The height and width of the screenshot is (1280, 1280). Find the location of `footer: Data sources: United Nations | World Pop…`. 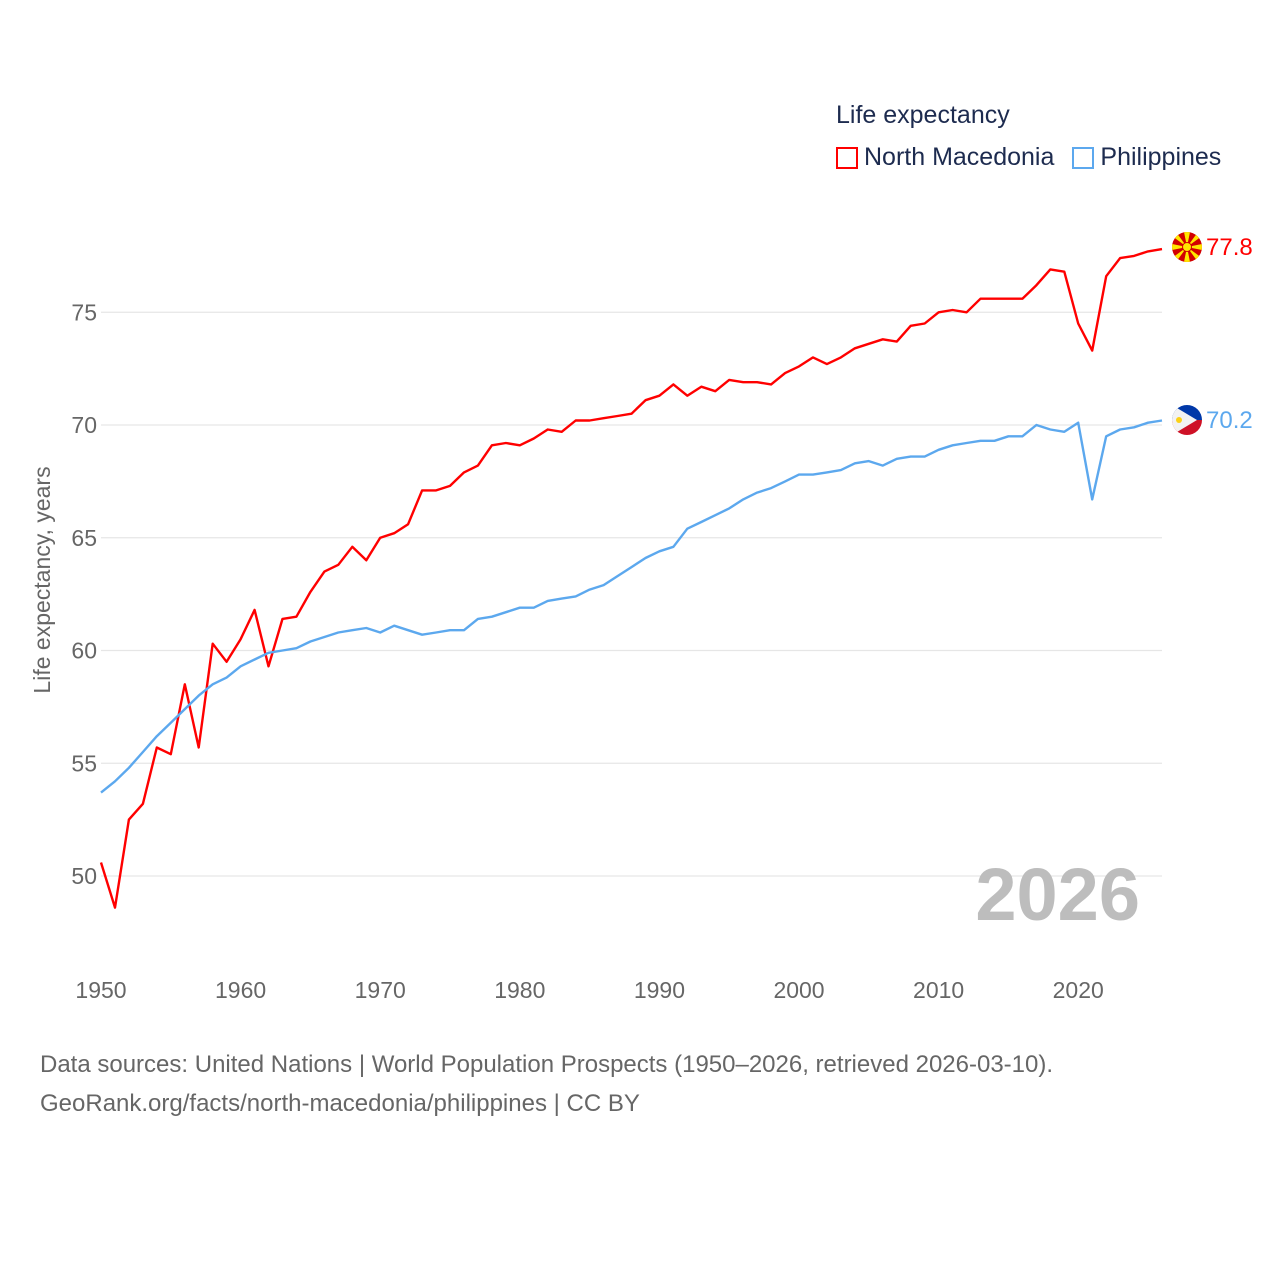

footer: Data sources: United Nations | World Pop… is located at coordinates (546, 1084).